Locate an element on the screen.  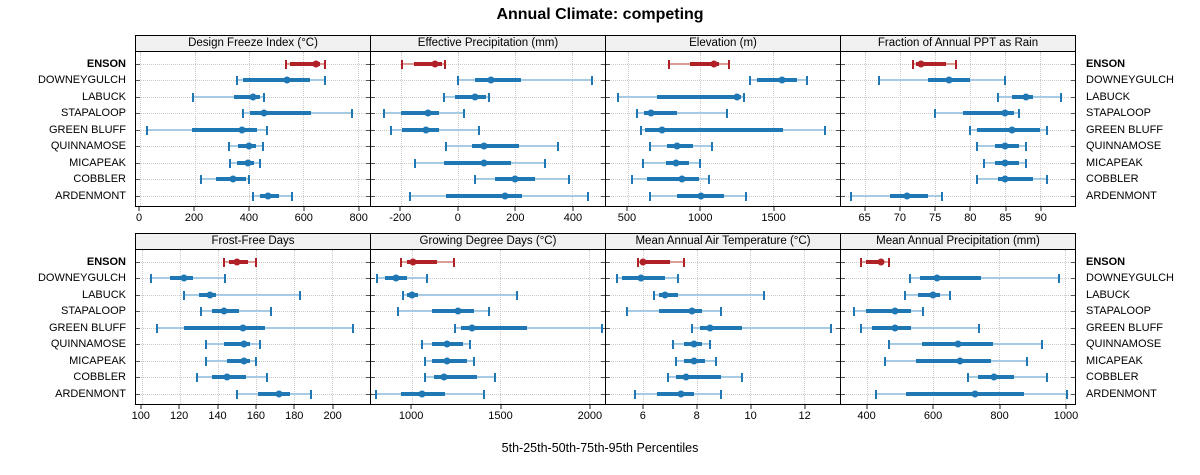
tick-label: 1000 is located at coordinates (1066, 416).